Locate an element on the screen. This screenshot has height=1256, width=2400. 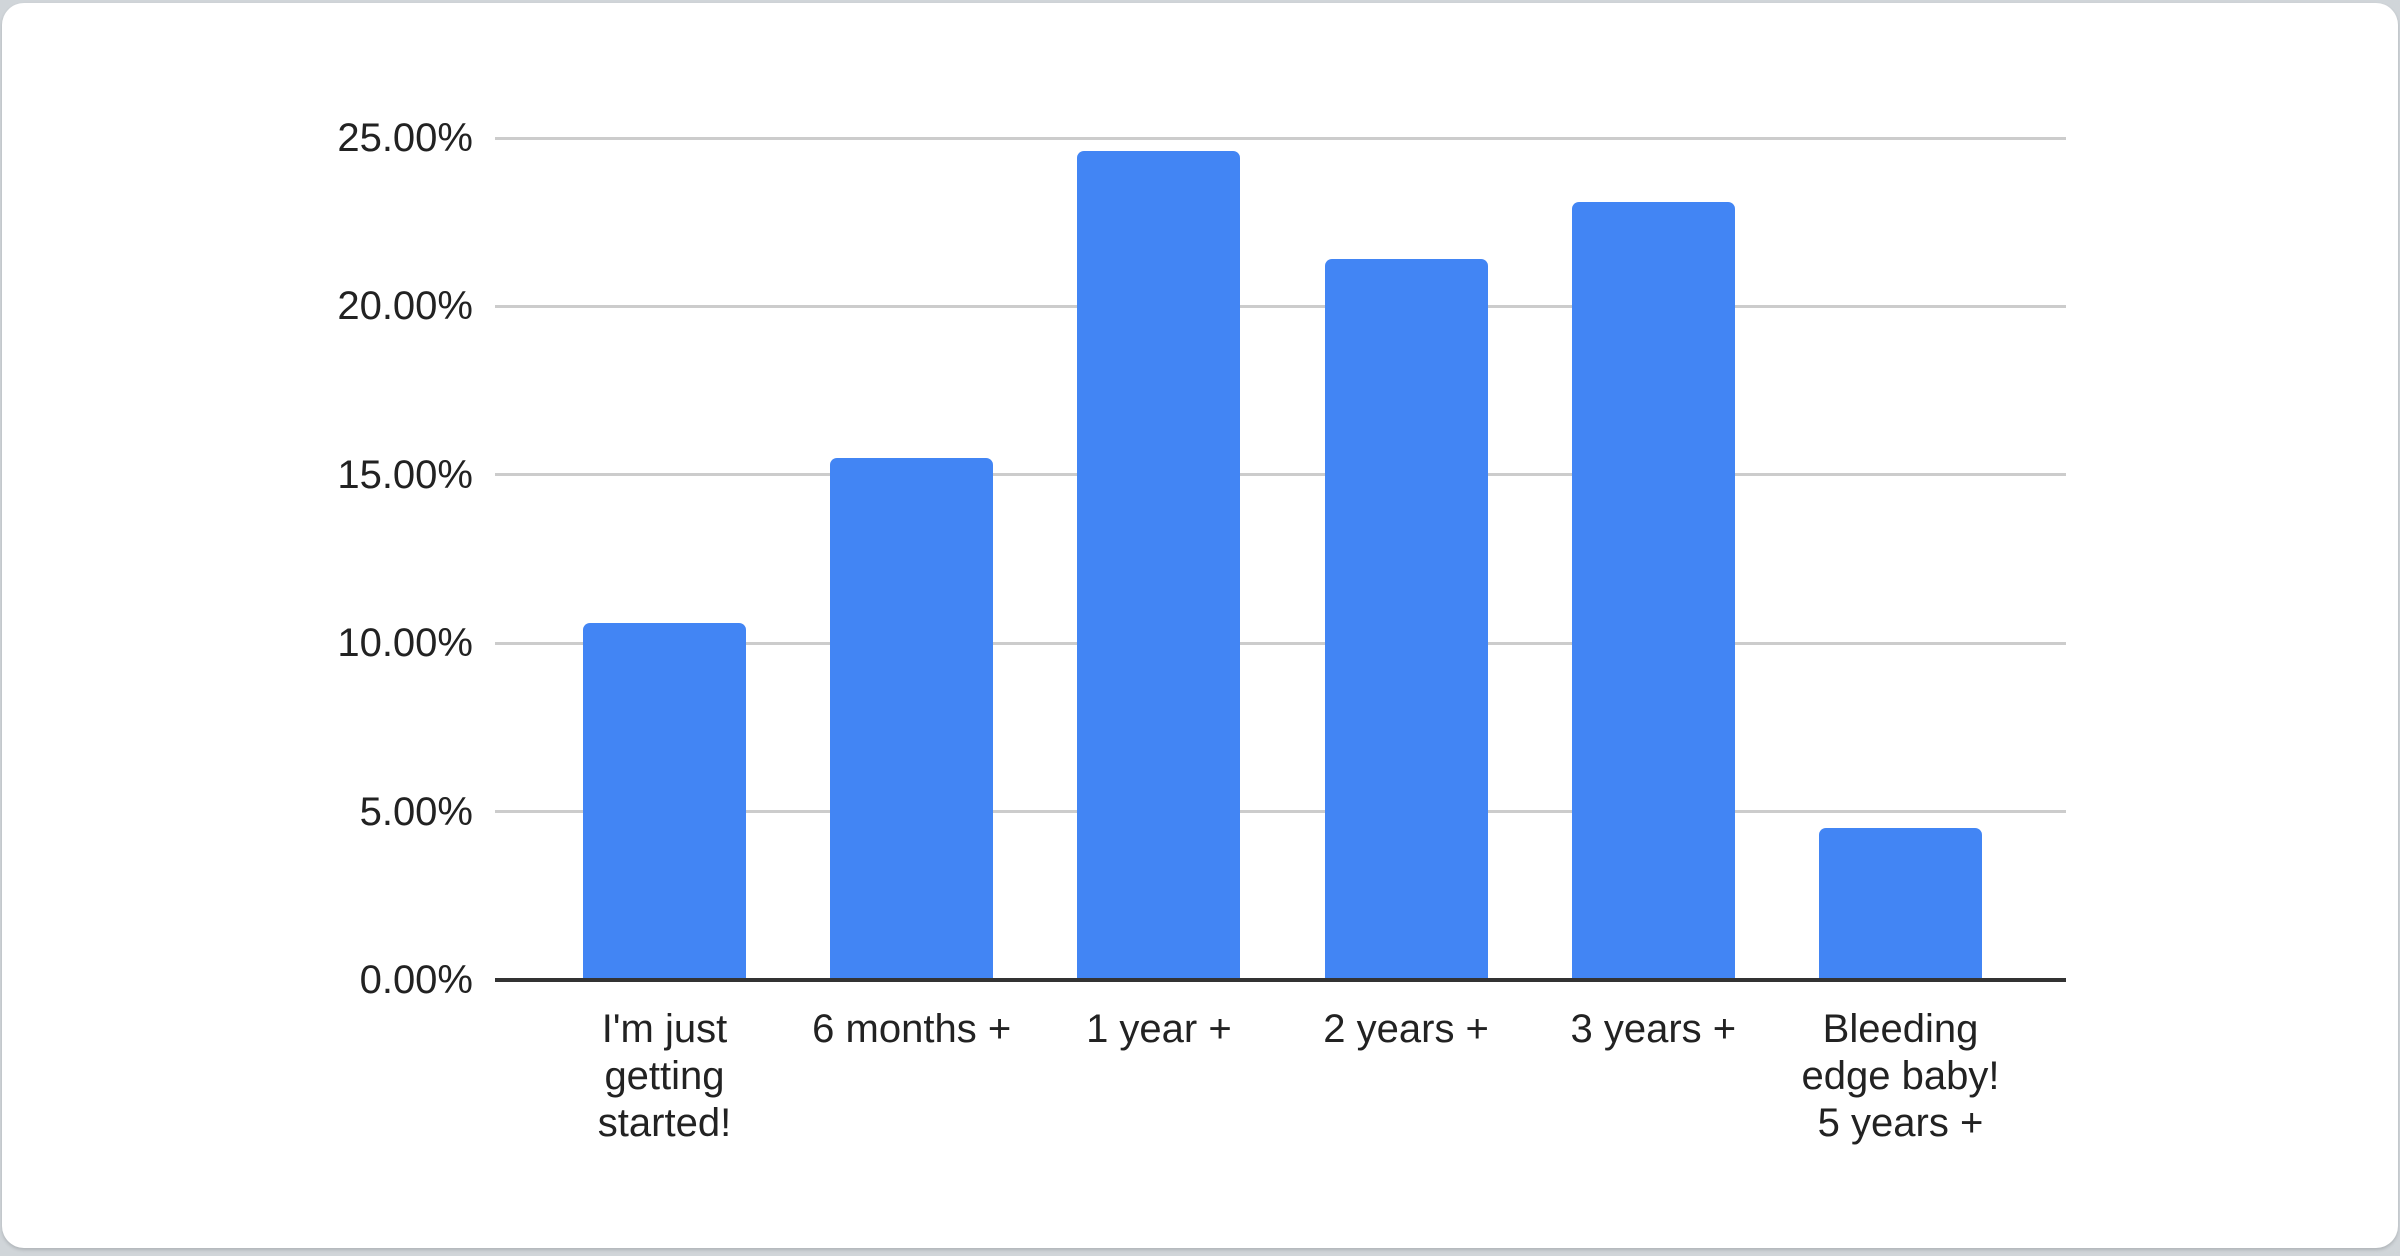
x-axis-category-label: I'm just getting started! is located at coordinates (664, 1076).